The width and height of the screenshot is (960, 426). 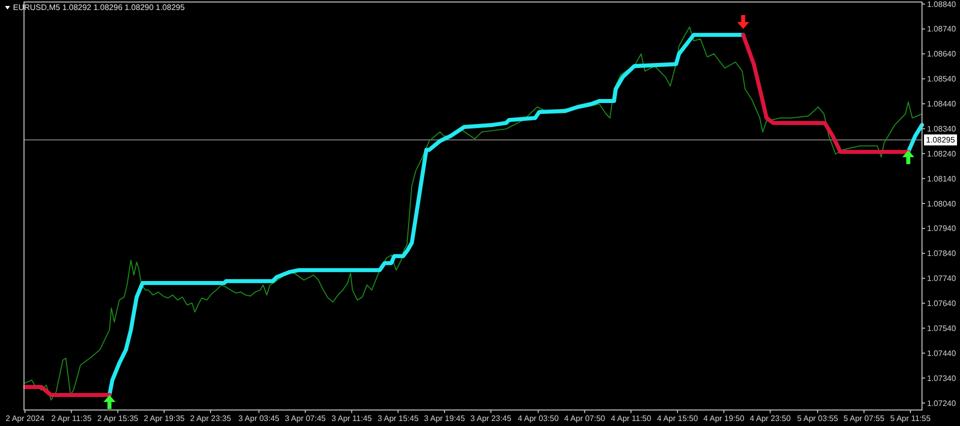 I want to click on y-tick-label: 1.07740, so click(x=941, y=279).